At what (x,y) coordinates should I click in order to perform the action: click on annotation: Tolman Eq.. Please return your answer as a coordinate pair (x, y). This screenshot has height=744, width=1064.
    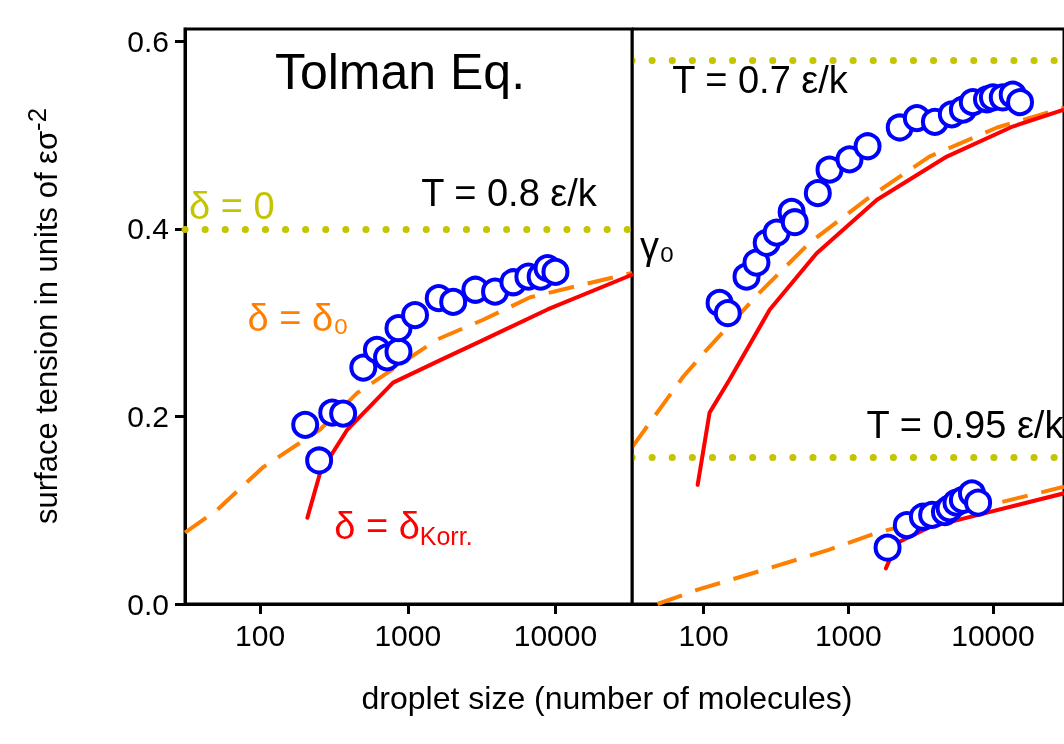
    Looking at the image, I should click on (400, 72).